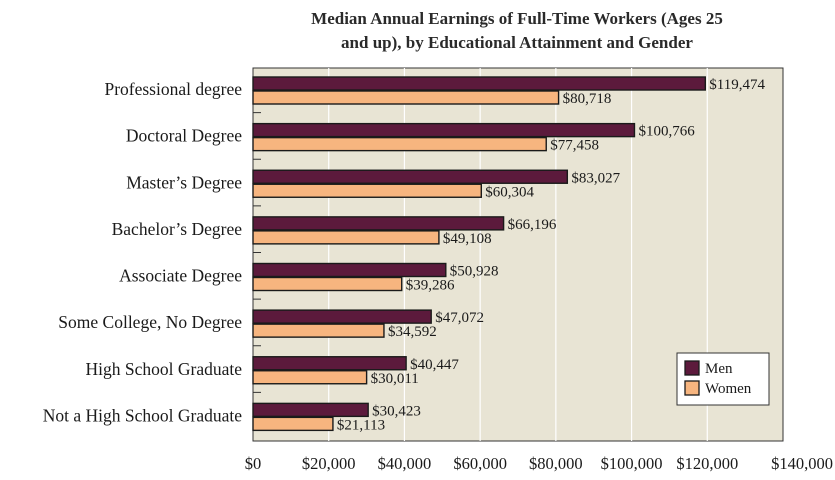 Image resolution: width=835 pixels, height=480 pixels. Describe the element at coordinates (574, 146) in the screenshot. I see `data-label-women: $77,458` at that location.